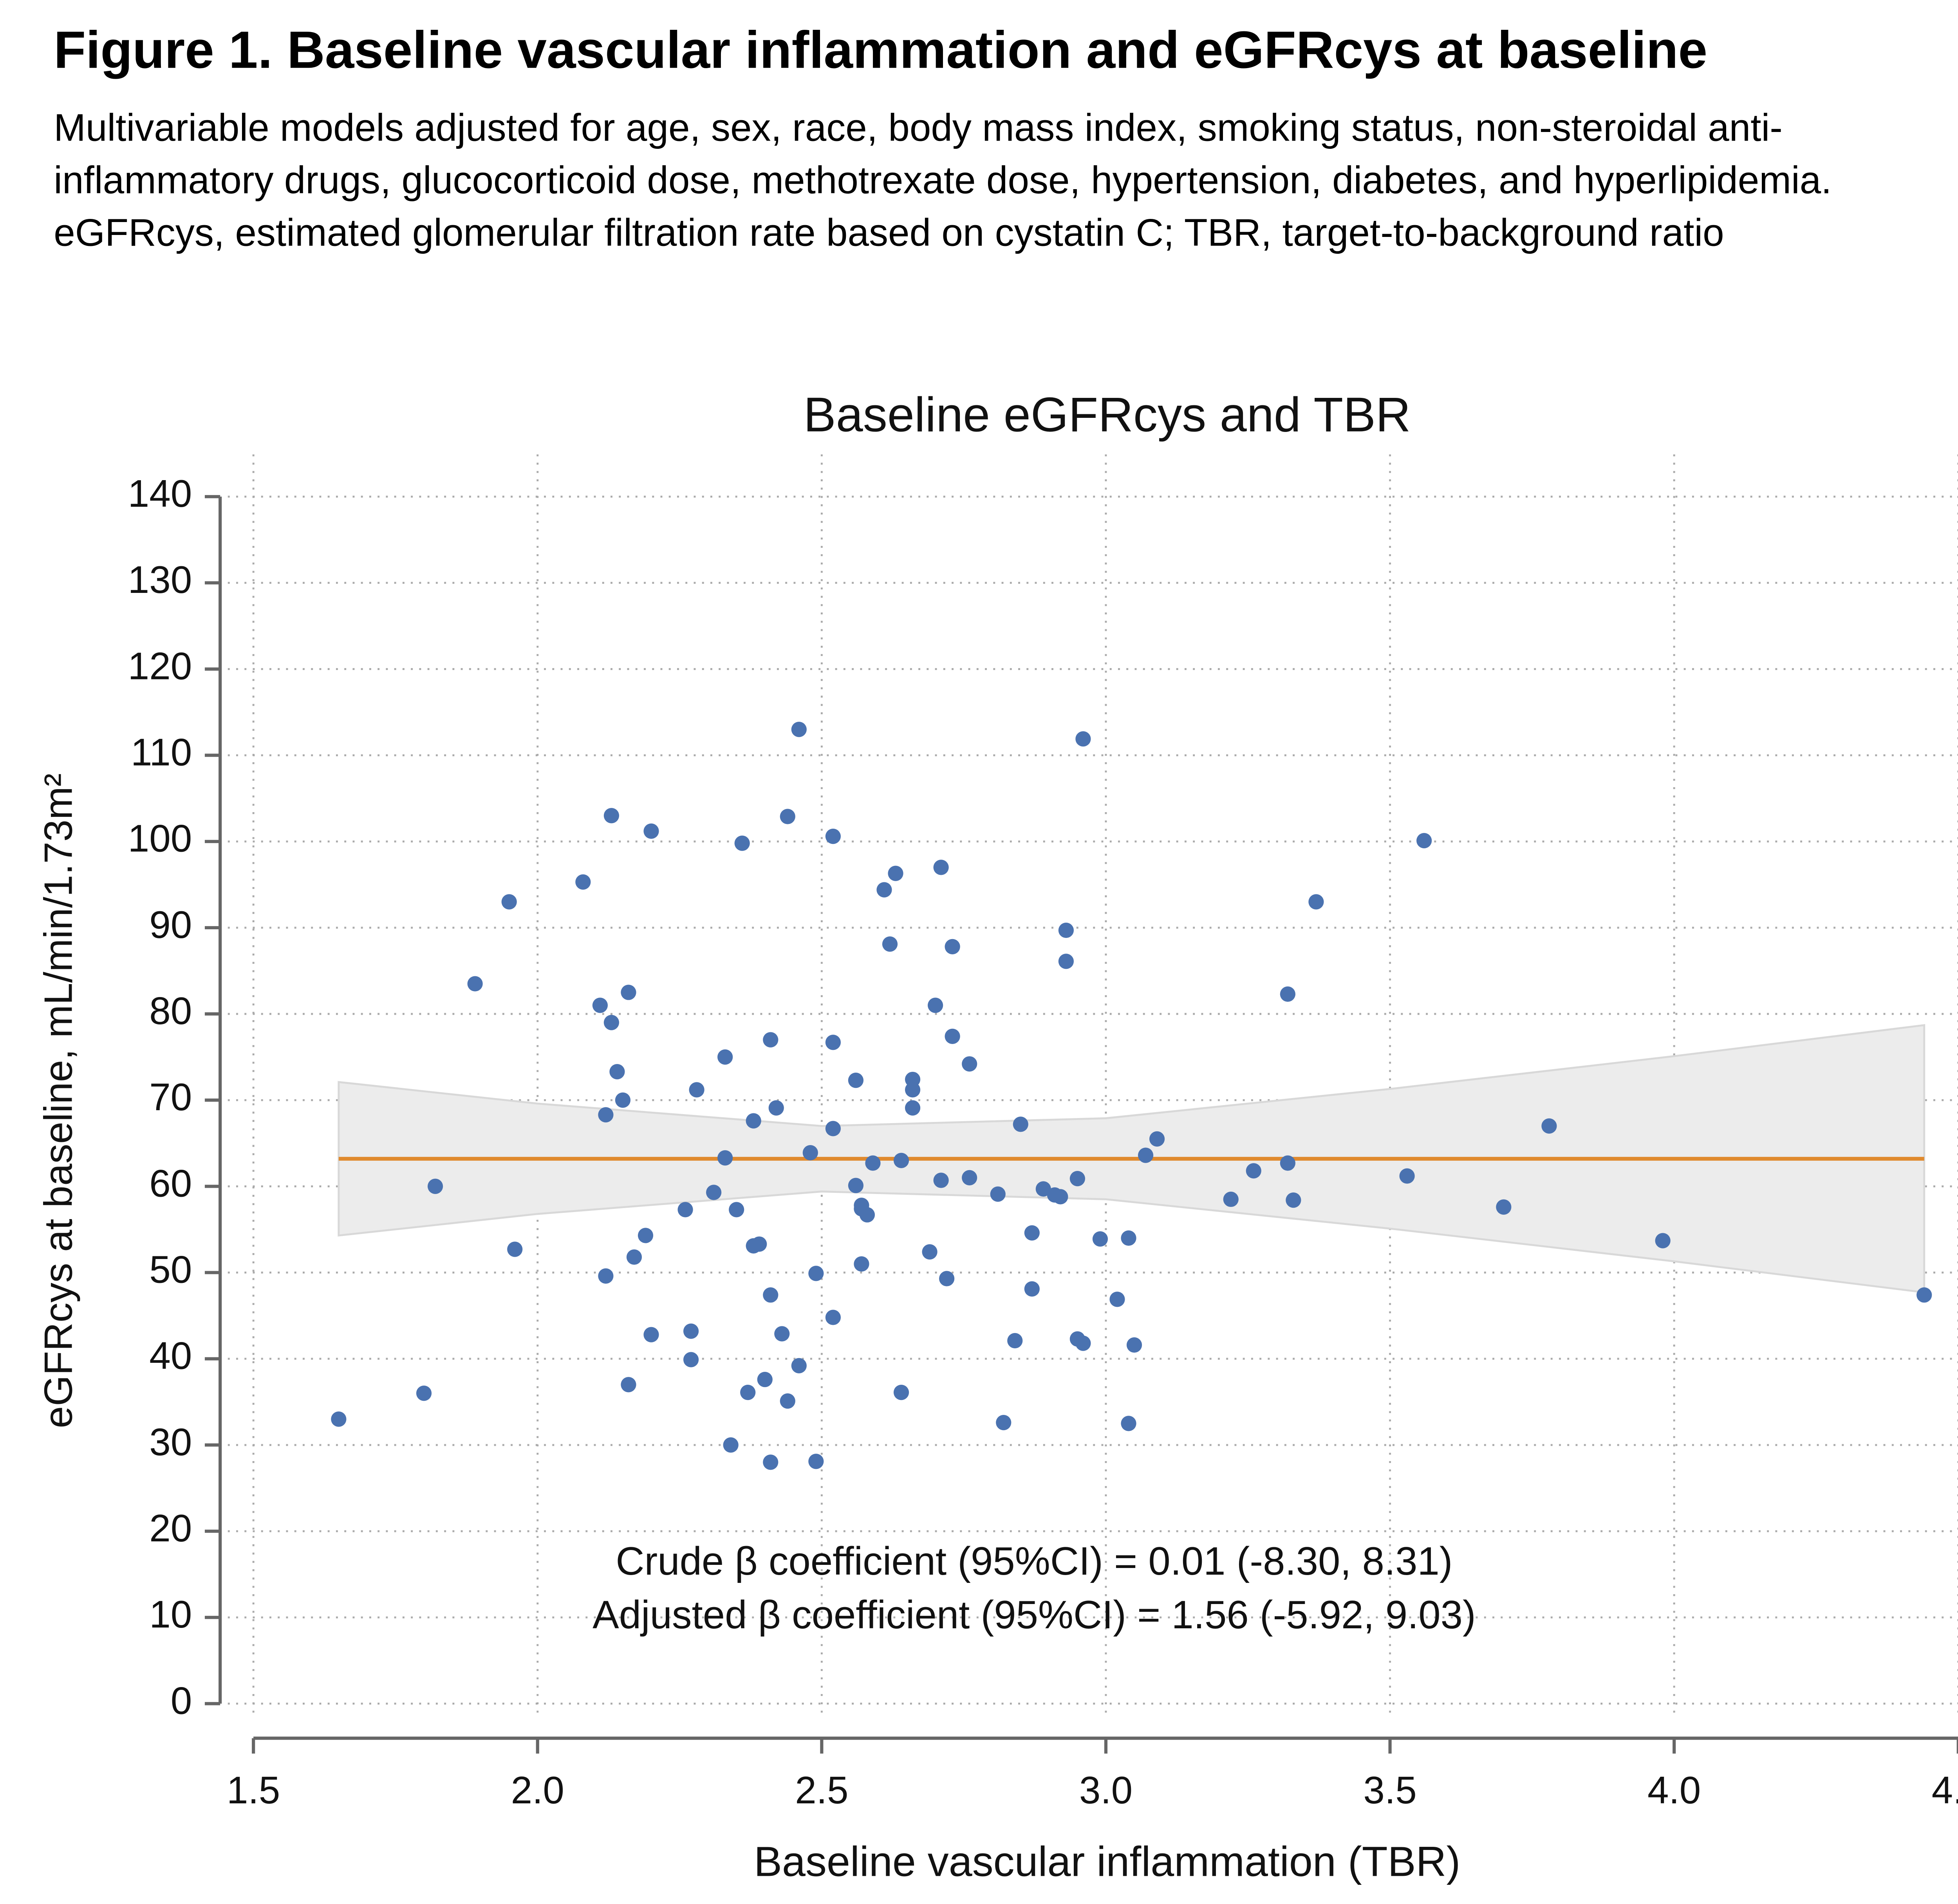 This screenshot has height=1904, width=1958. What do you see at coordinates (160, 493) in the screenshot?
I see `y-tick-label: 140` at bounding box center [160, 493].